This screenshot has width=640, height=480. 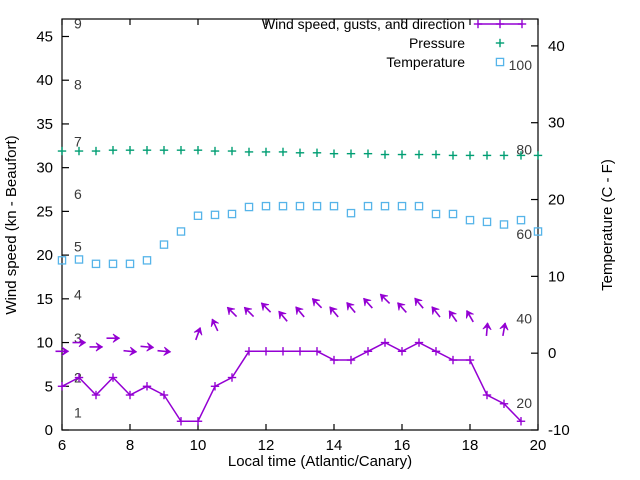 I want to click on beaufort-scale-label: 9, so click(x=78, y=23).